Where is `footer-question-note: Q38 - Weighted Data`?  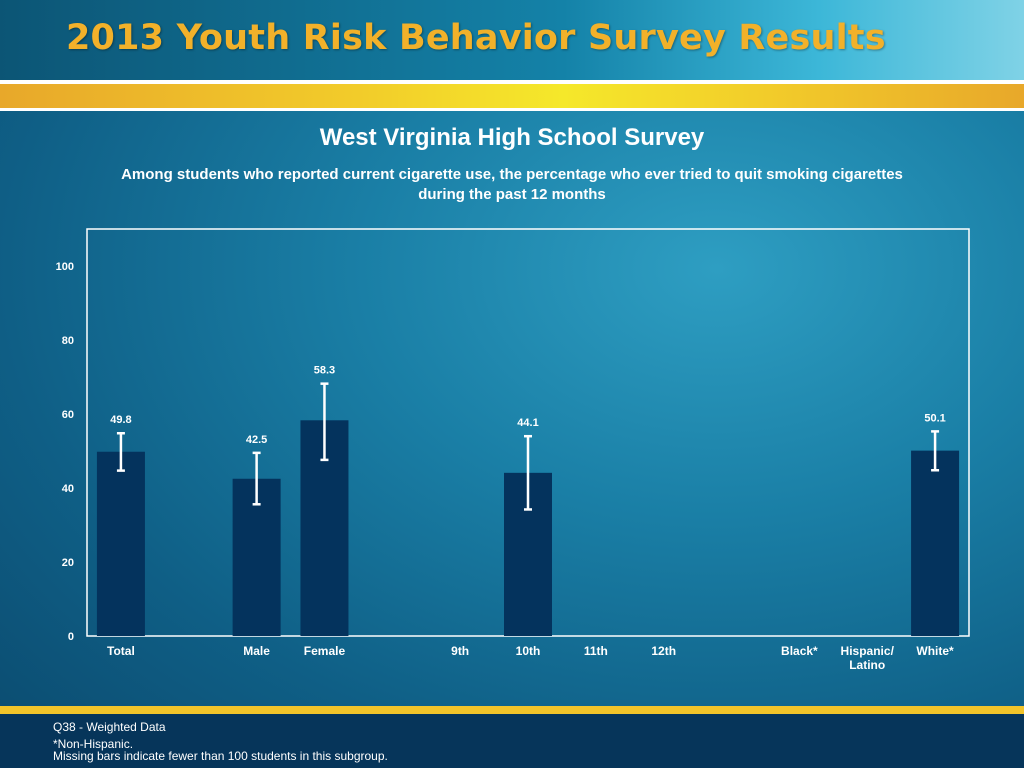 footer-question-note: Q38 - Weighted Data is located at coordinates (109, 727).